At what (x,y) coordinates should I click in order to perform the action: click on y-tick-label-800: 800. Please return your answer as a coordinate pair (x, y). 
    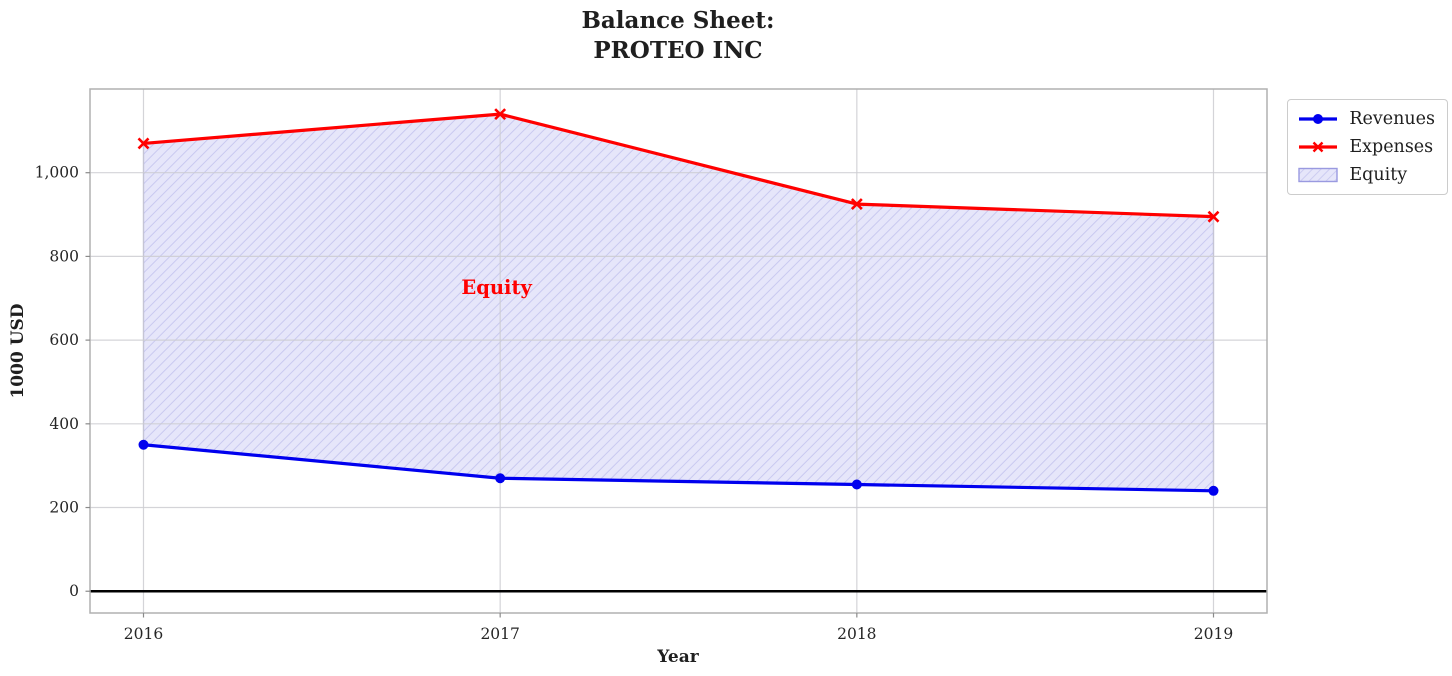
    Looking at the image, I should click on (64, 256).